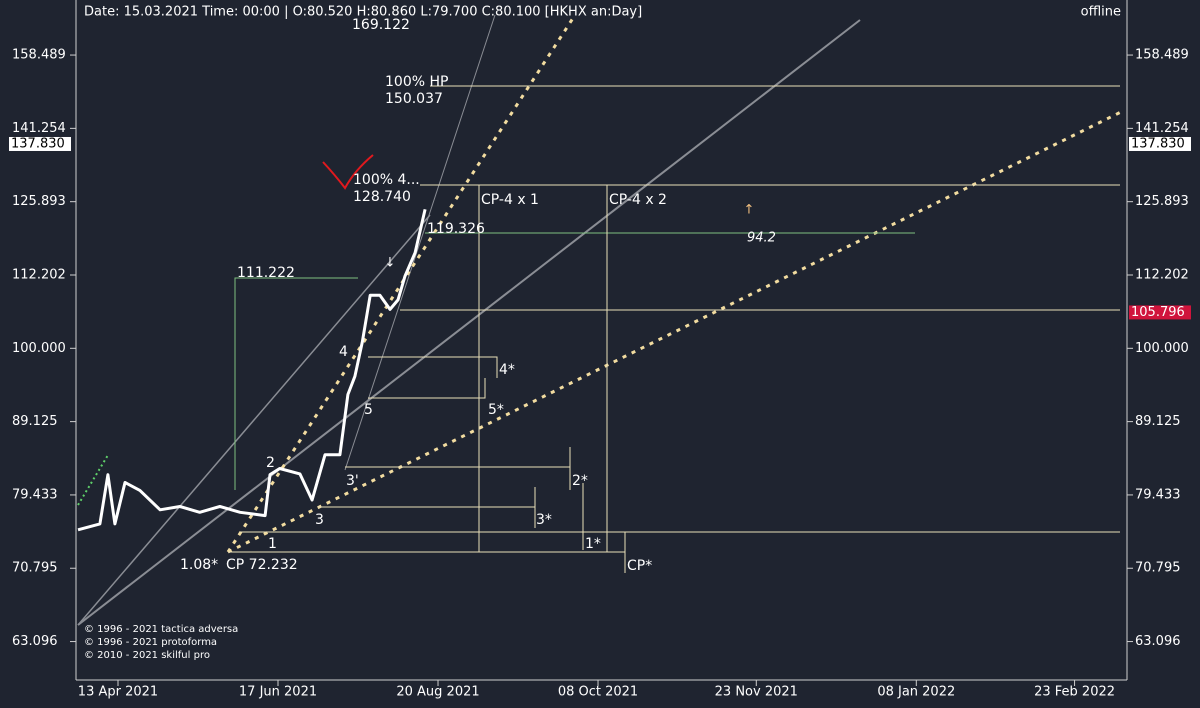  I want to click on wave-label: 2, so click(270, 463).